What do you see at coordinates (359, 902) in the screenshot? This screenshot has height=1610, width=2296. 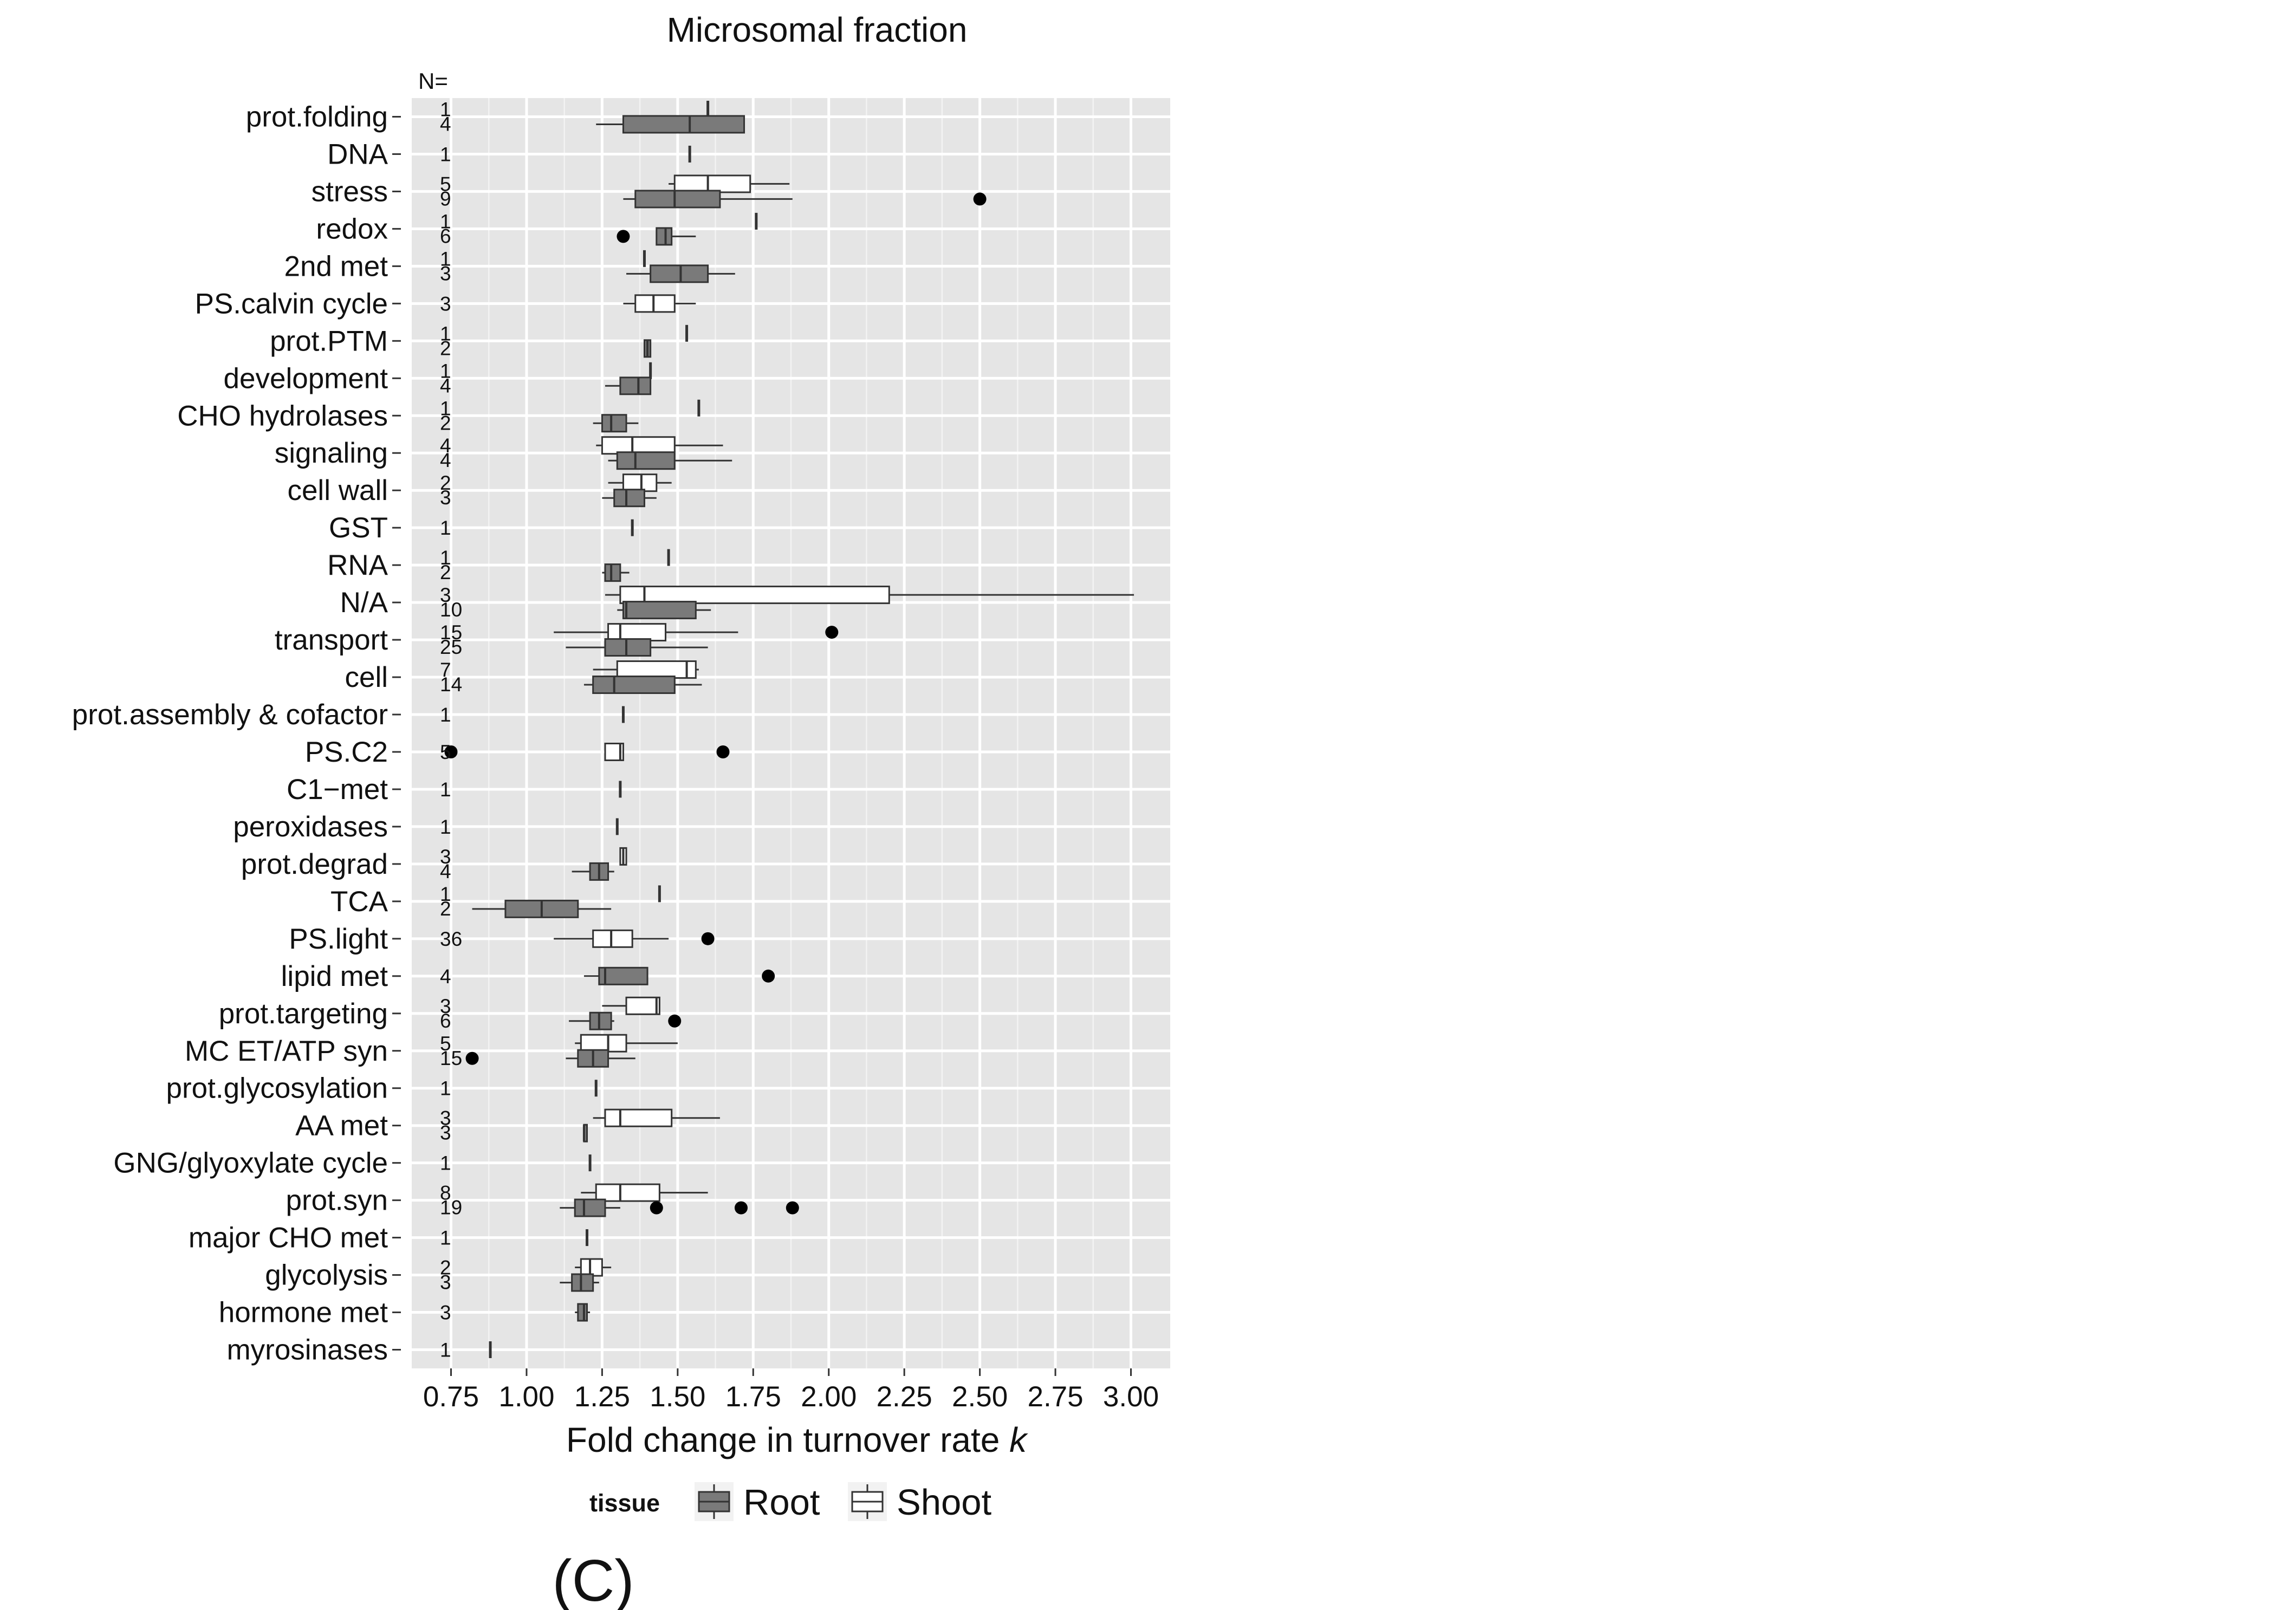 I see `category-label-tca: TCA` at bounding box center [359, 902].